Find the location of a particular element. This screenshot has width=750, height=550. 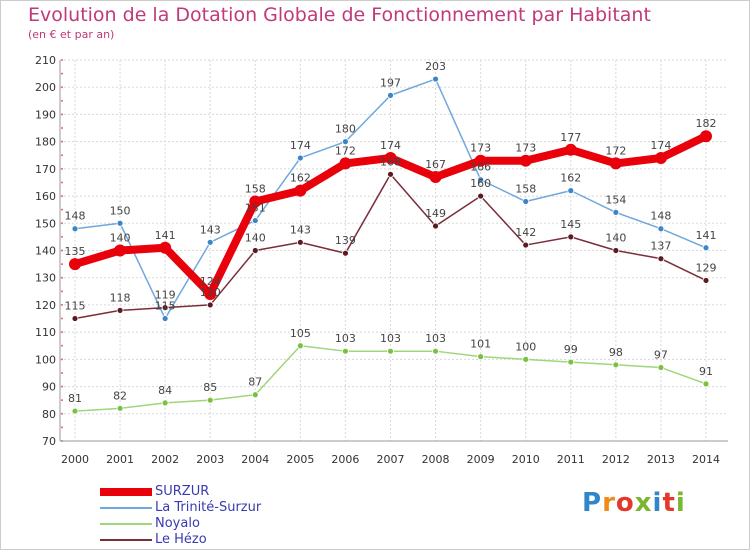

data-label-surzur: 135 is located at coordinates (75, 251).